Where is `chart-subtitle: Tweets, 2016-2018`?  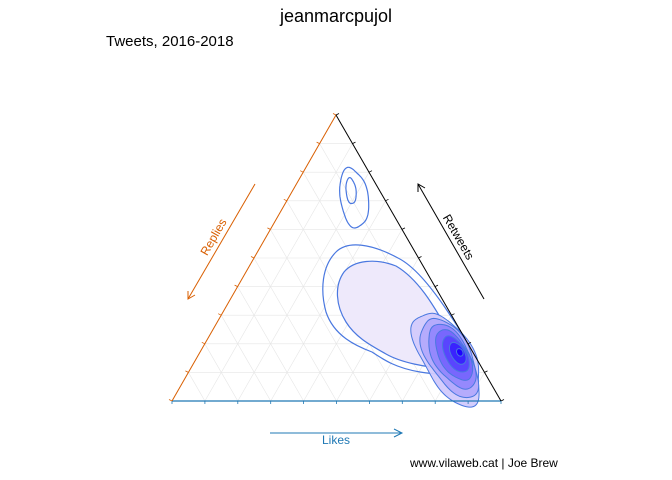 chart-subtitle: Tweets, 2016-2018 is located at coordinates (170, 41).